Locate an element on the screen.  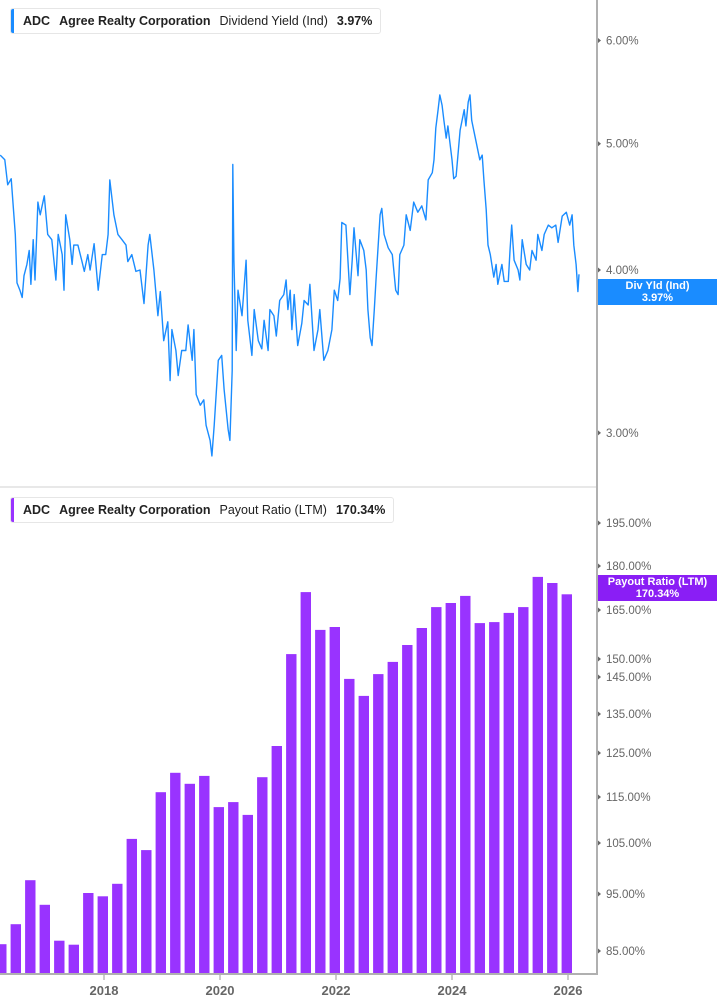
y-tick-label: 85.00% is located at coordinates (625, 952).